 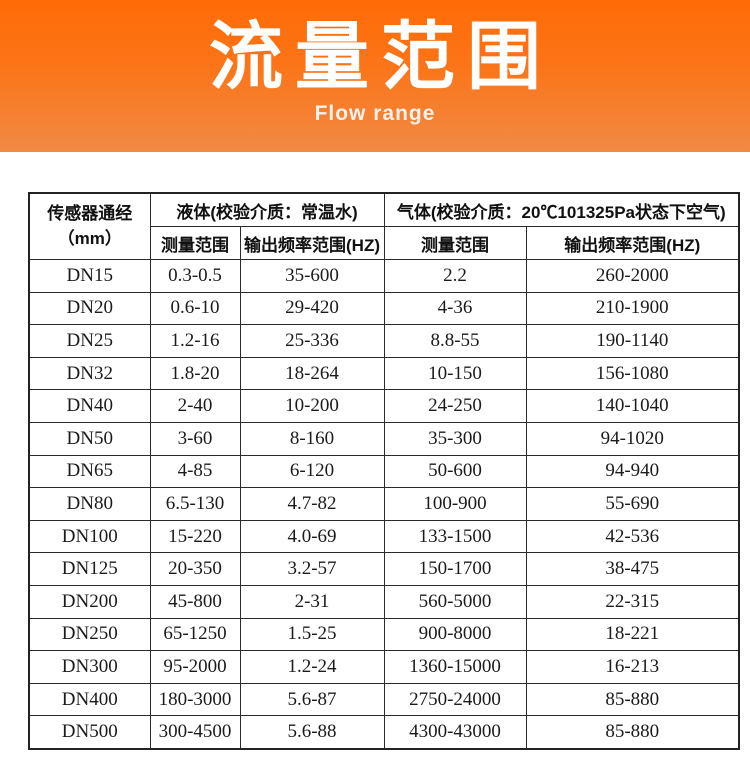 I want to click on dn-cell: DN25, so click(x=89, y=341).